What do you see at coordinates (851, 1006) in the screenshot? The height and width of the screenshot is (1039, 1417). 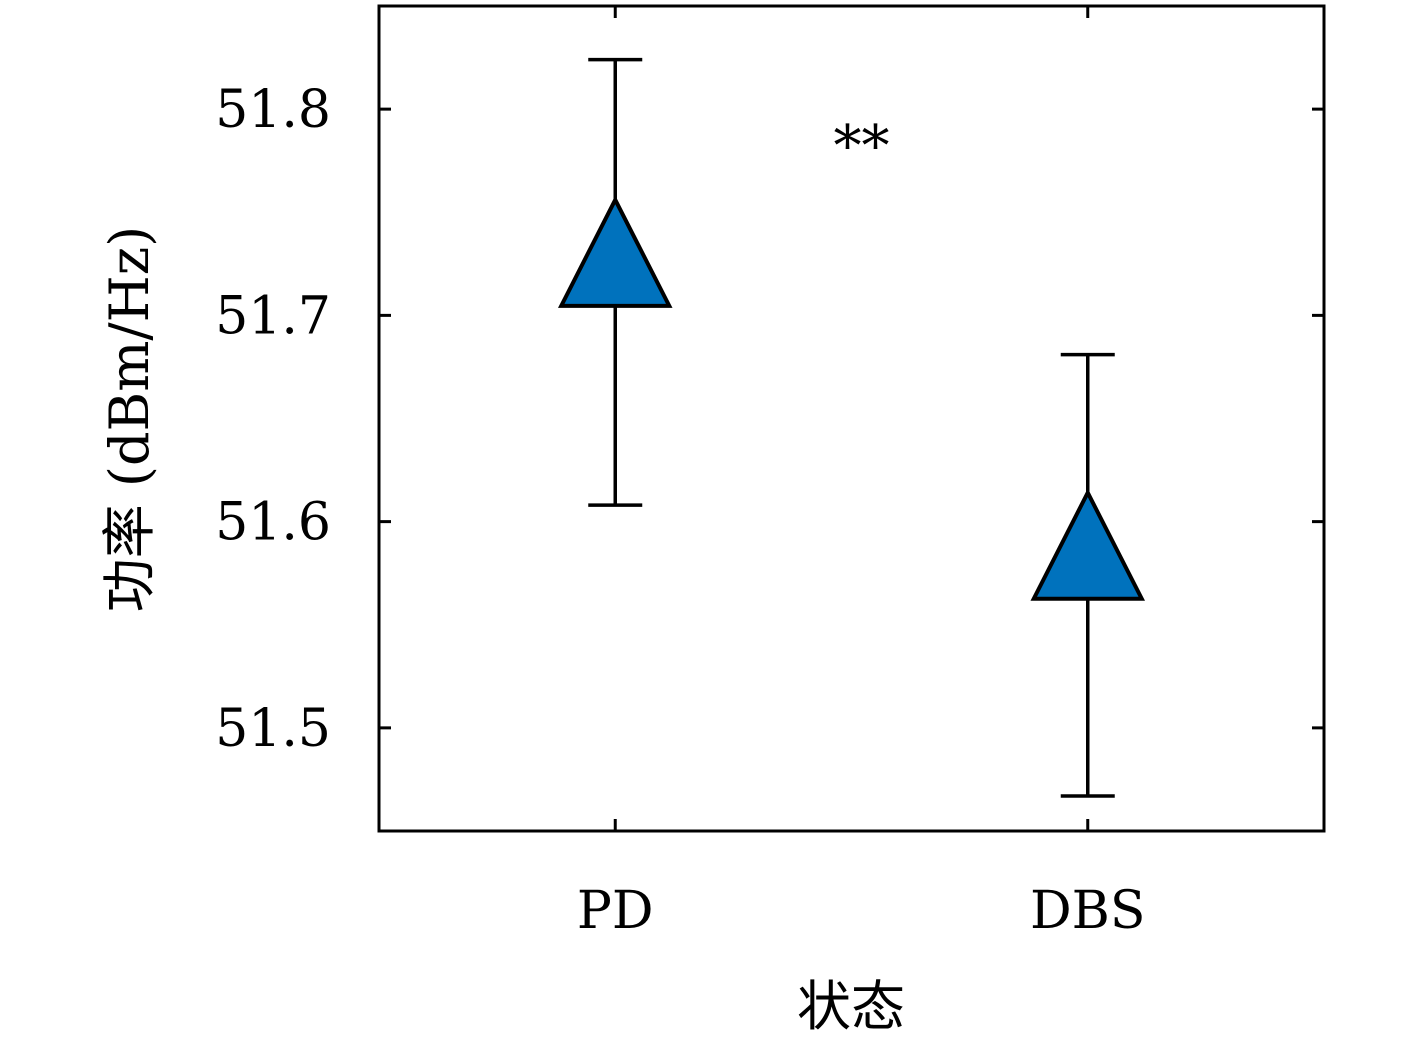 I see `x-axis-label: 状态` at bounding box center [851, 1006].